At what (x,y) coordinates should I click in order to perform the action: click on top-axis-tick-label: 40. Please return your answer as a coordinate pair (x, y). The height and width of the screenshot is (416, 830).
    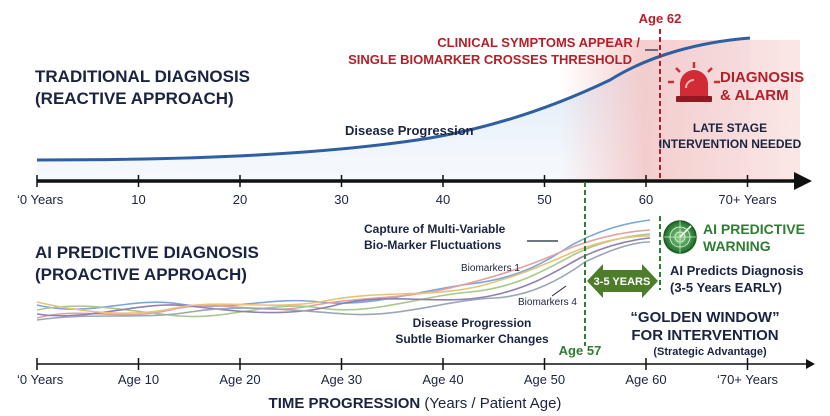
    Looking at the image, I should click on (443, 199).